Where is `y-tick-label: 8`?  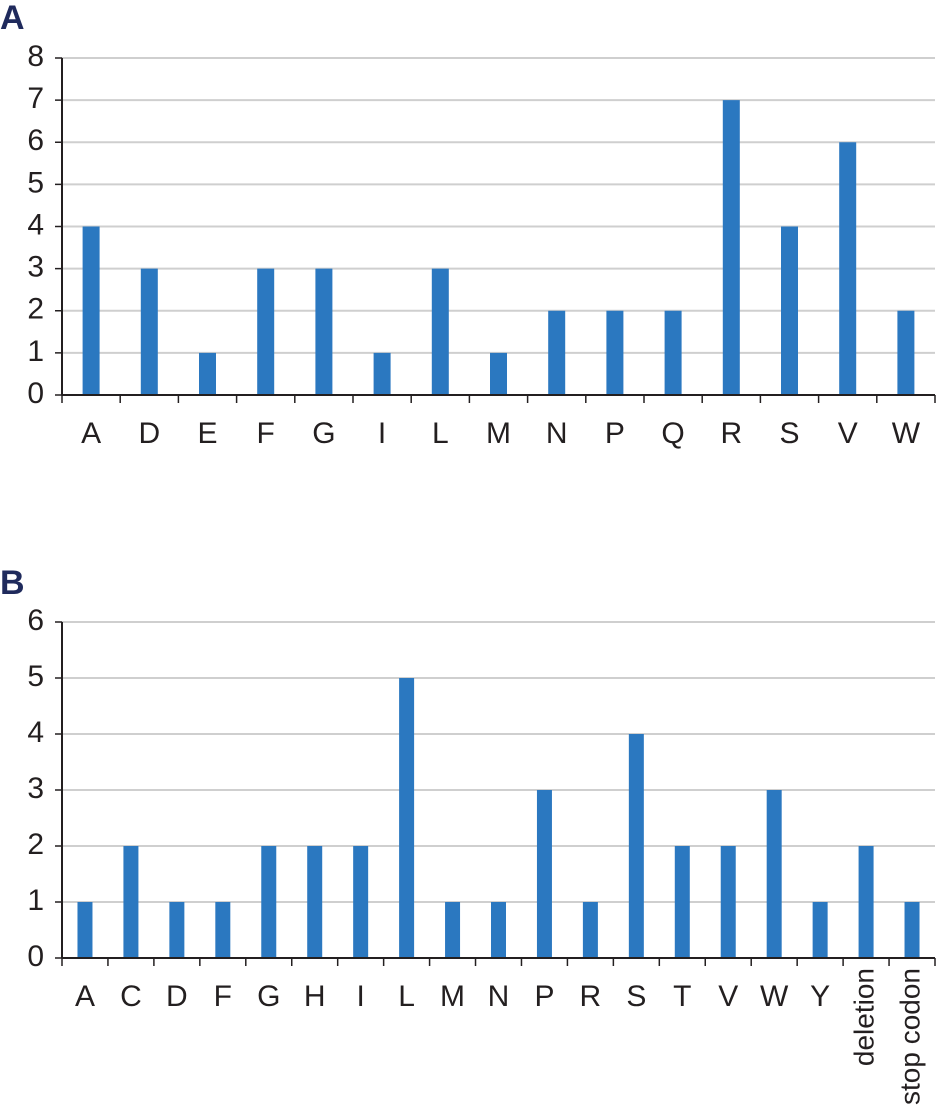 y-tick-label: 8 is located at coordinates (35, 56).